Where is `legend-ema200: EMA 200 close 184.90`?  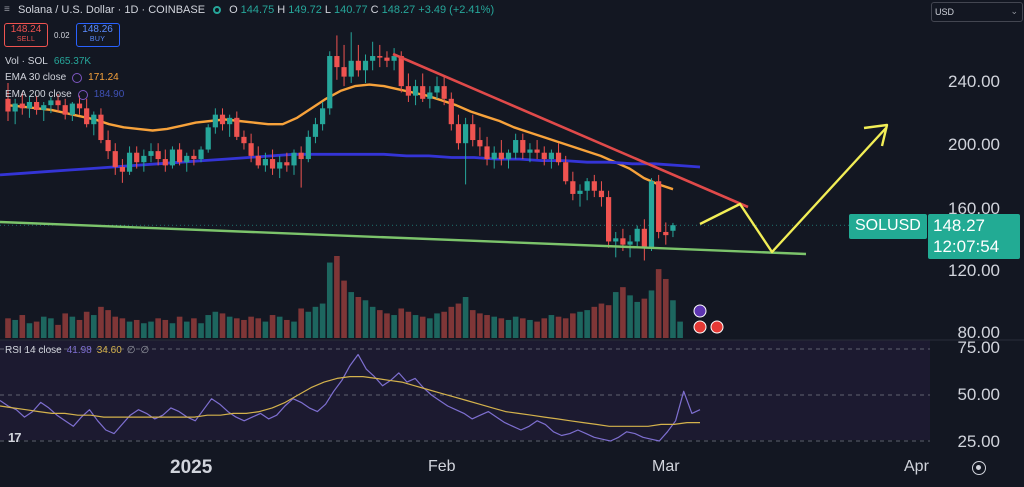 legend-ema200: EMA 200 close 184.90 is located at coordinates (64, 94).